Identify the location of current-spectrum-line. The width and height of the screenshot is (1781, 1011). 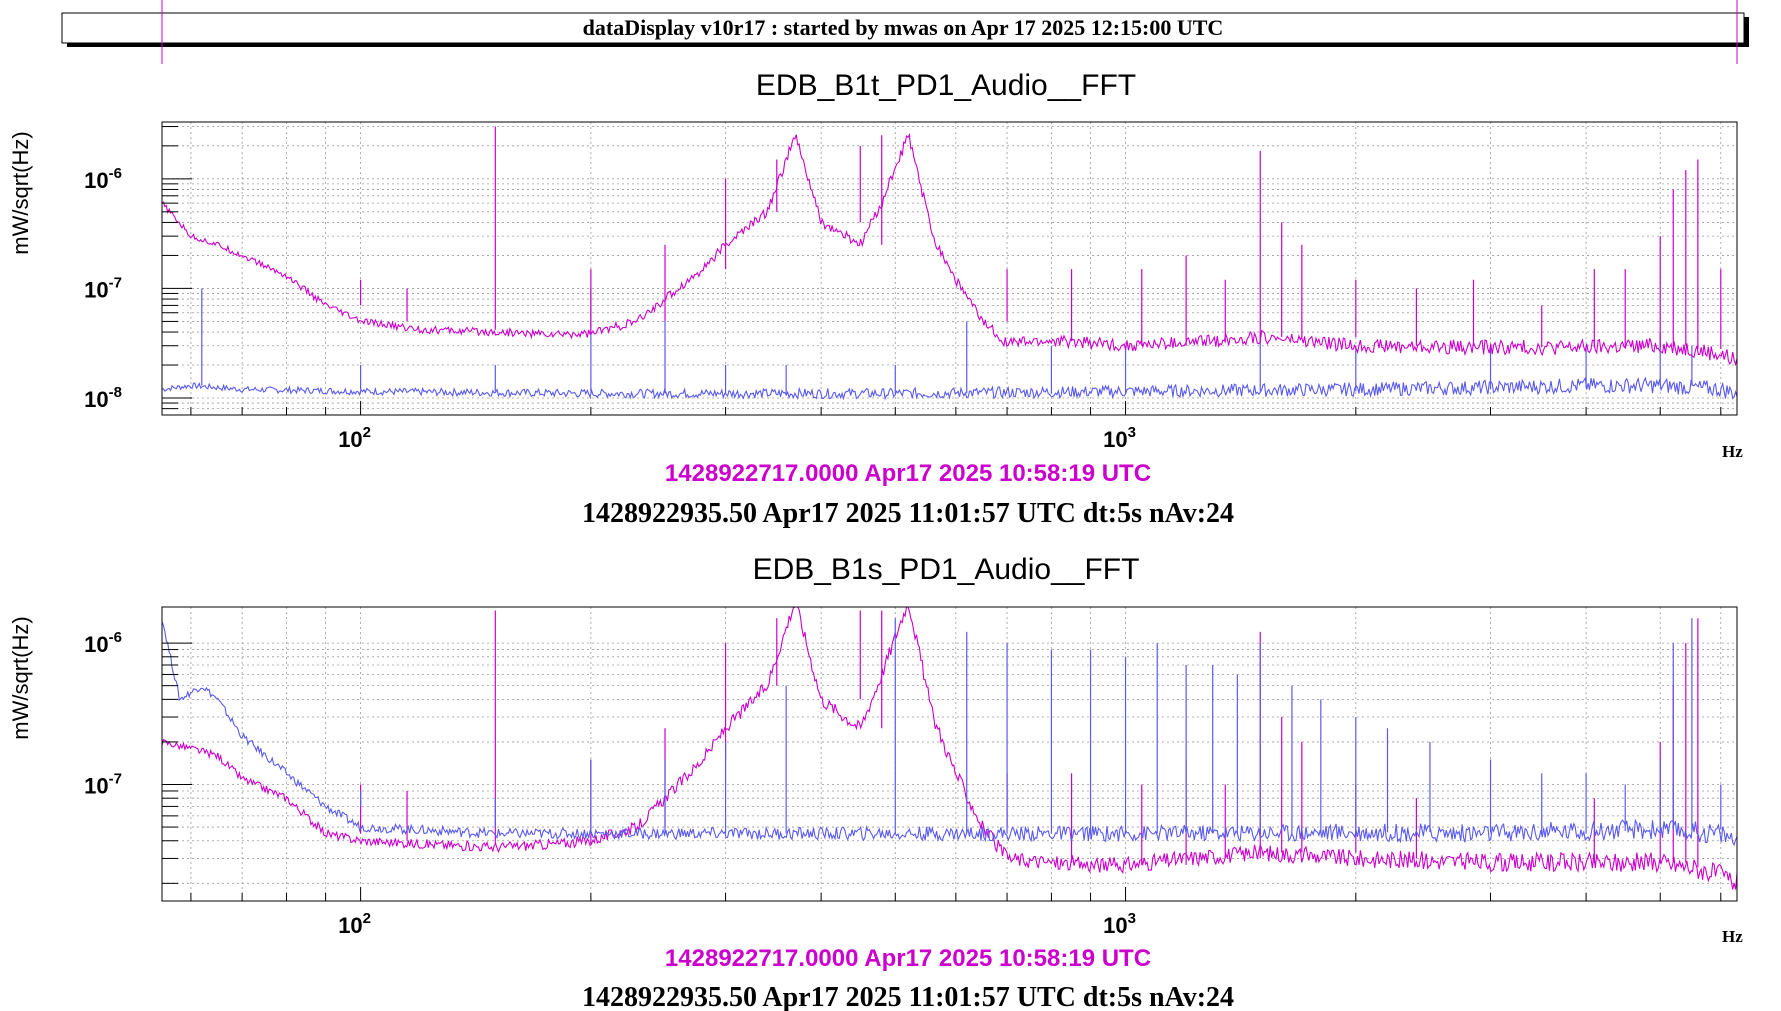
(949, 388).